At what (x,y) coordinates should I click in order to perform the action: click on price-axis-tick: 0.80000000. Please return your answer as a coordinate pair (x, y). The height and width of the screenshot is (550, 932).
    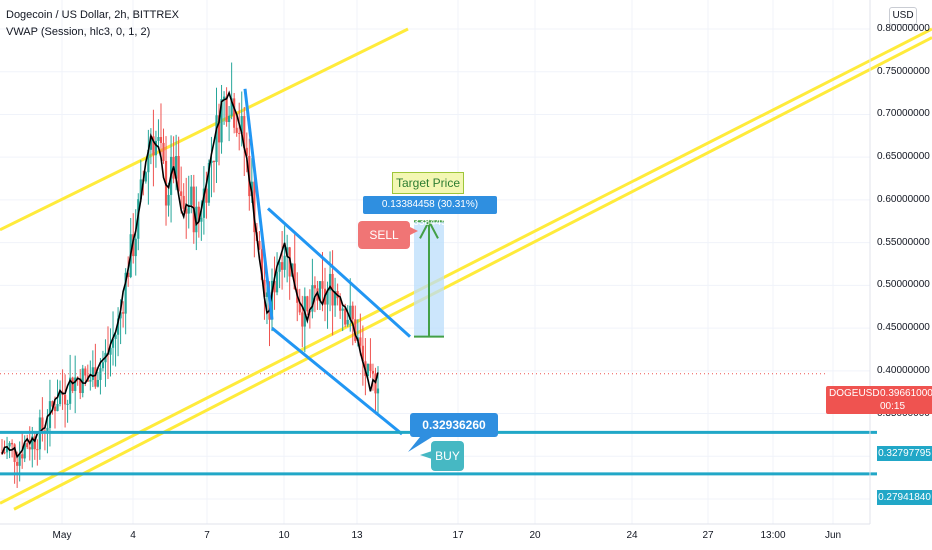
    Looking at the image, I should click on (903, 28).